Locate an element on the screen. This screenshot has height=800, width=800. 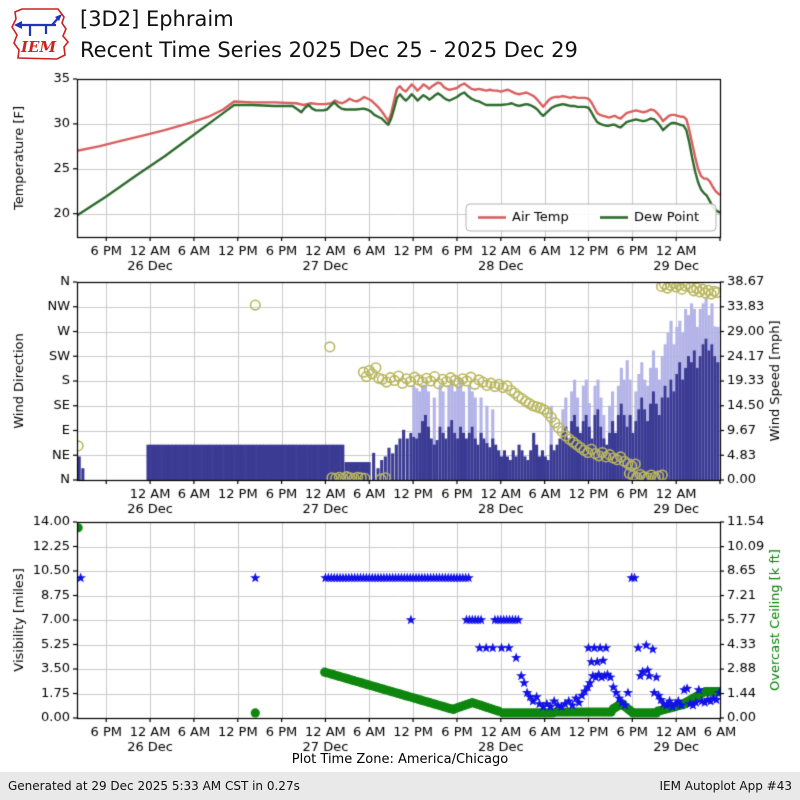
timezone-note: Plot Time Zone: America/Chicago is located at coordinates (400, 759).